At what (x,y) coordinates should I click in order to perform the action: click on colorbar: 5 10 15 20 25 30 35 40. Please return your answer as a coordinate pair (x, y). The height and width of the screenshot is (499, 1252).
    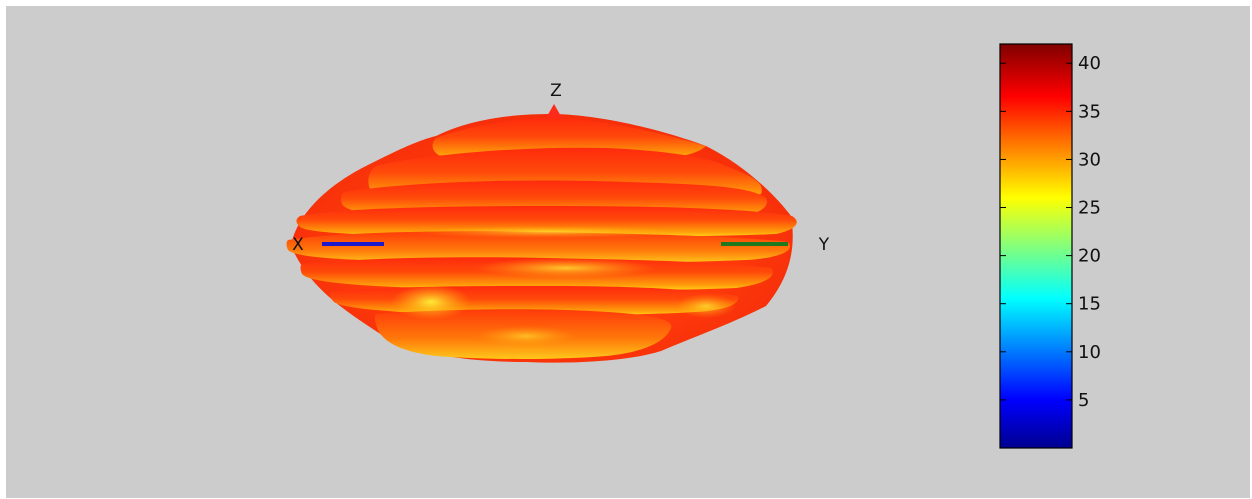
    Looking at the image, I should click on (1050, 246).